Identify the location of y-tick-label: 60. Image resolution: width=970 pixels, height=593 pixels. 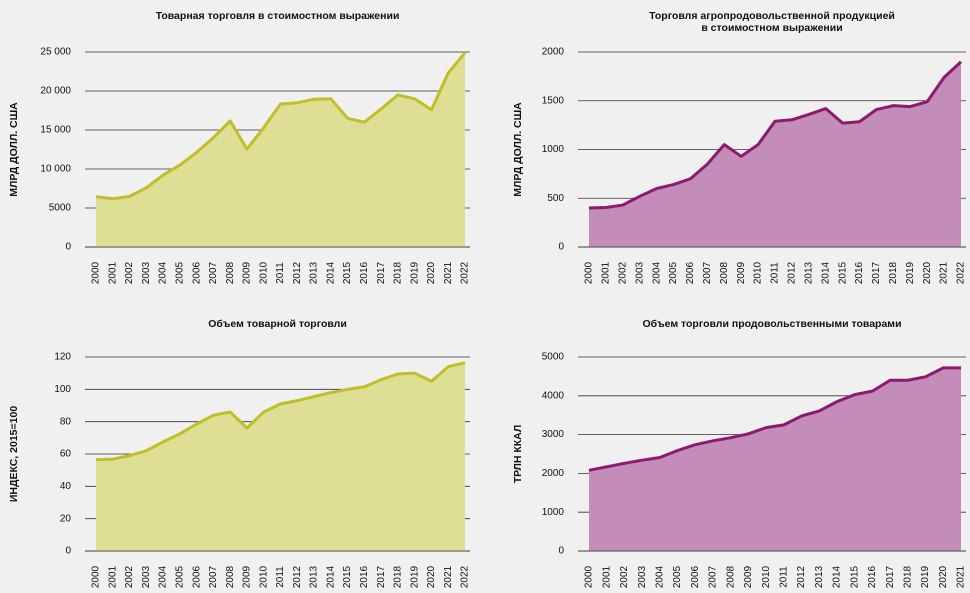
(66, 454).